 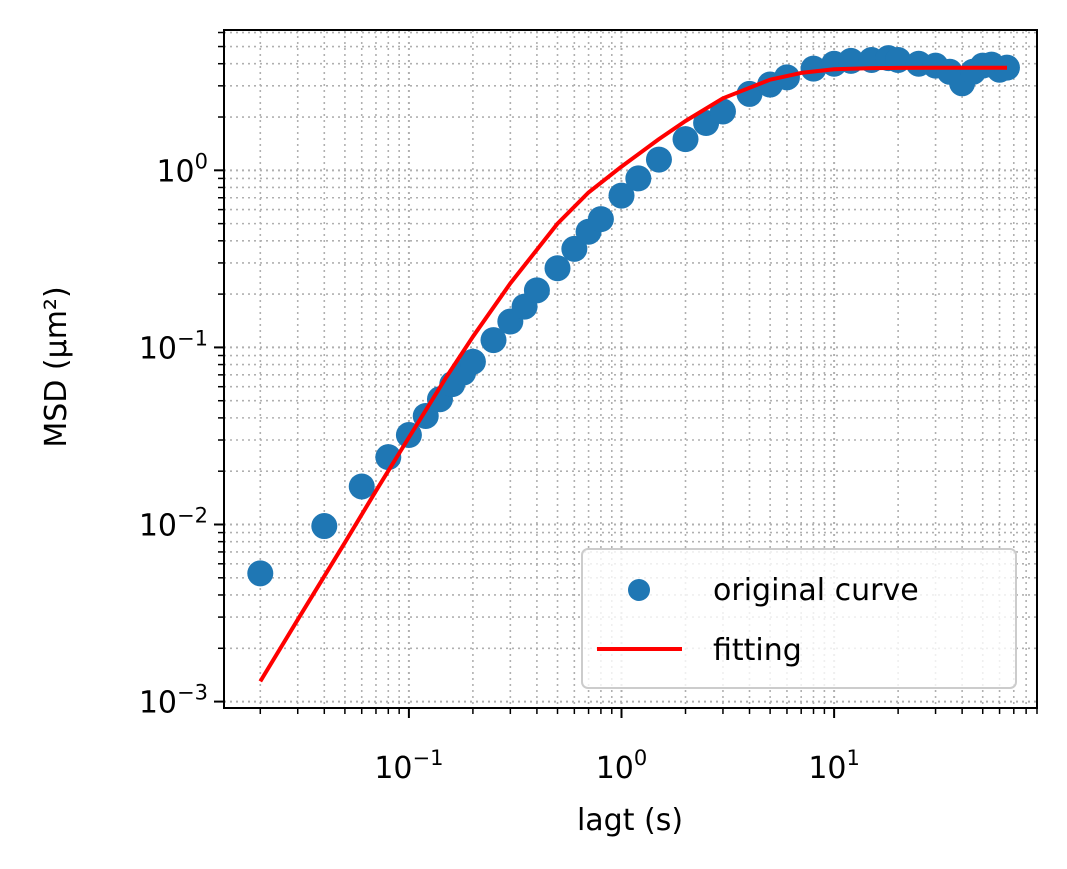 I want to click on x-tick-label: 10¹, so click(x=834, y=766).